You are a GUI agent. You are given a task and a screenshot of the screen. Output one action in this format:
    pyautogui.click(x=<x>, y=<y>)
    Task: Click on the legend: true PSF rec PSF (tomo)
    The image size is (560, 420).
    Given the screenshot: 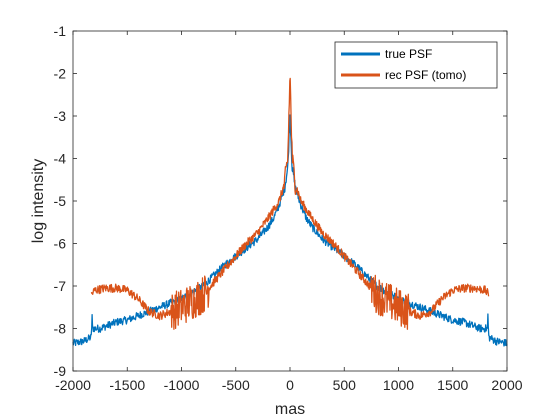 What is the action you would take?
    pyautogui.click(x=416, y=65)
    